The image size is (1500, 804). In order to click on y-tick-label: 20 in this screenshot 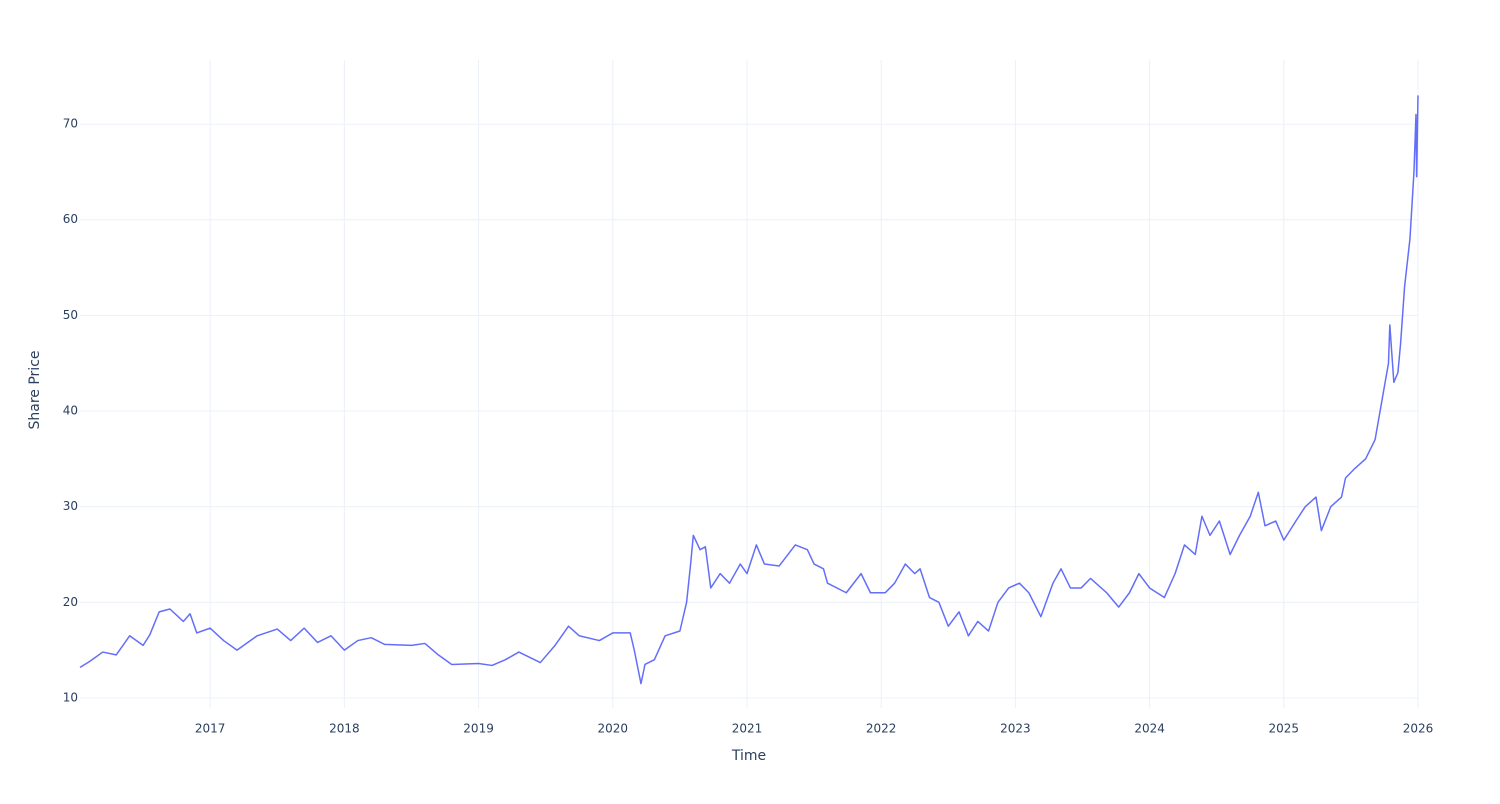, I will do `click(70, 602)`.